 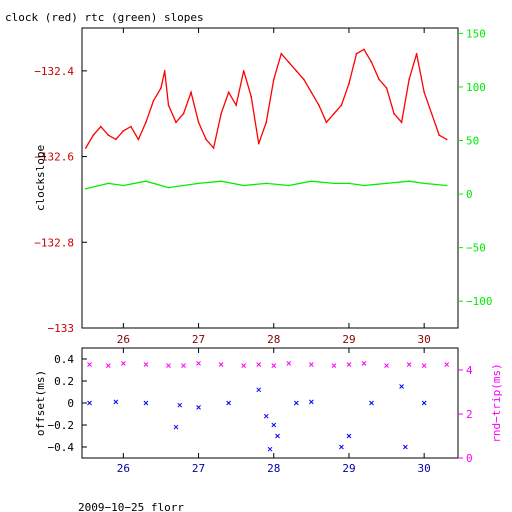 I want to click on y2-tick-label: 4, so click(x=469, y=370).